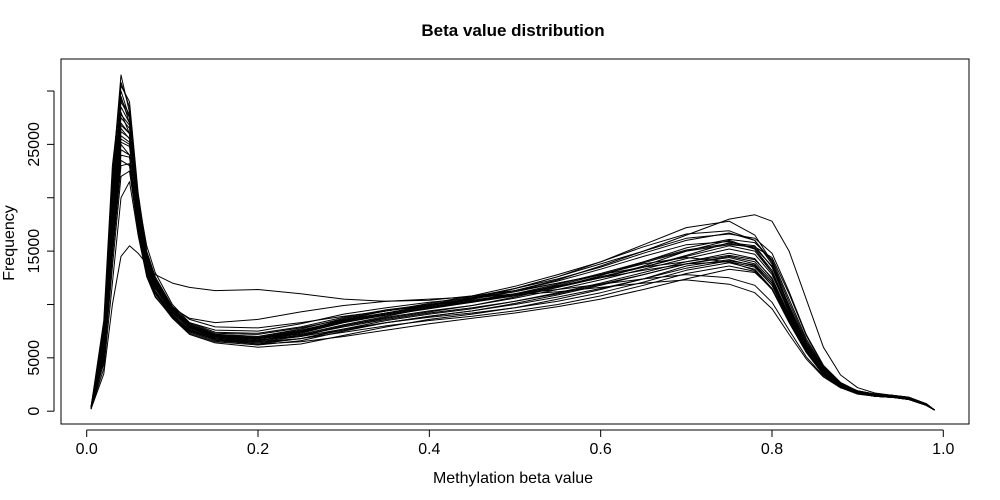 Image resolution: width=1000 pixels, height=500 pixels. Describe the element at coordinates (34, 251) in the screenshot. I see `y-tick-label: 15000` at that location.